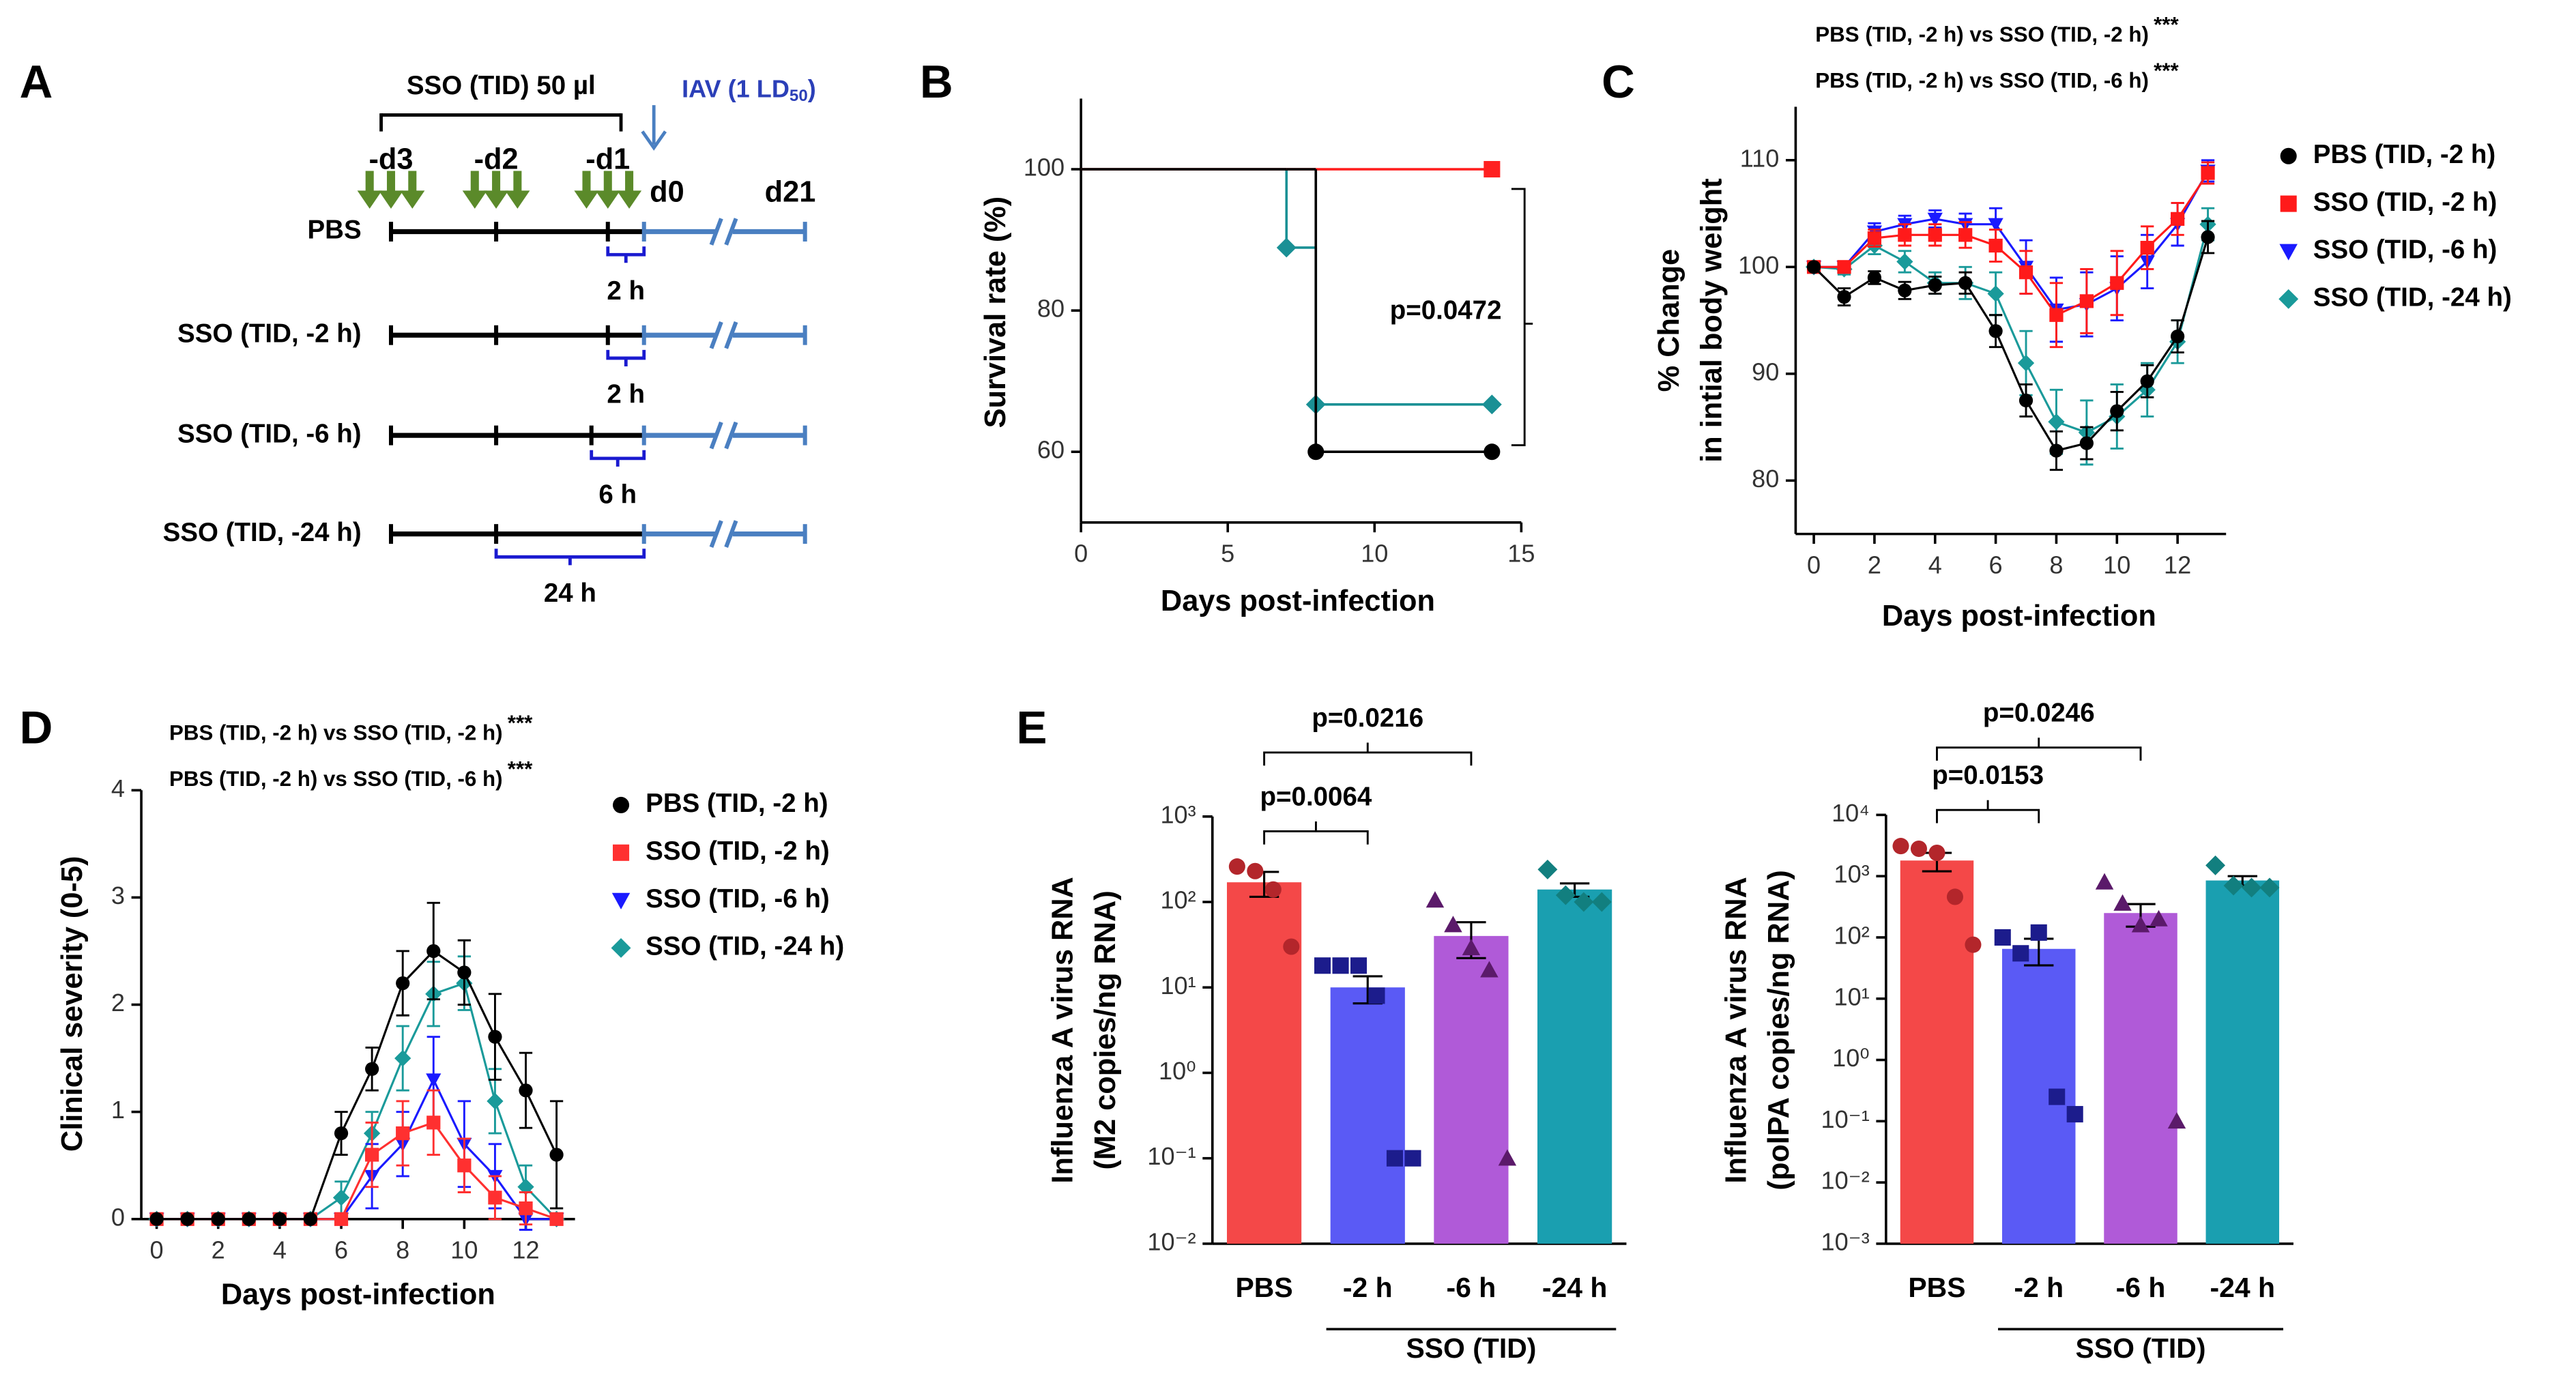 The height and width of the screenshot is (1385, 2576). I want to click on y-tick-label: 10⁰, so click(1177, 1071).